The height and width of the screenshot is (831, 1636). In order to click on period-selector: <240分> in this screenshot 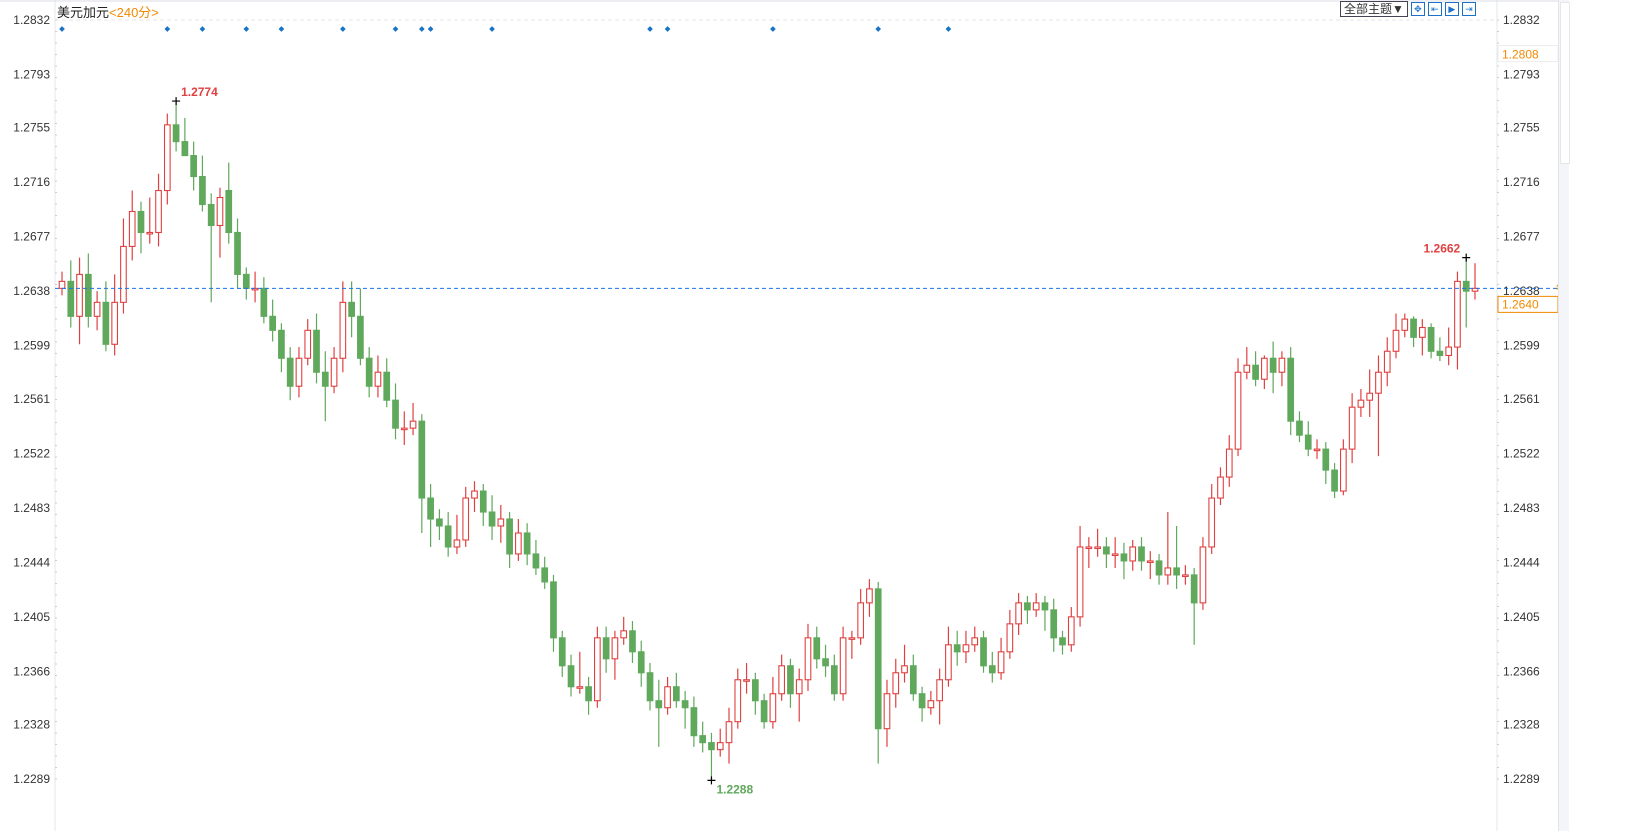, I will do `click(134, 12)`.